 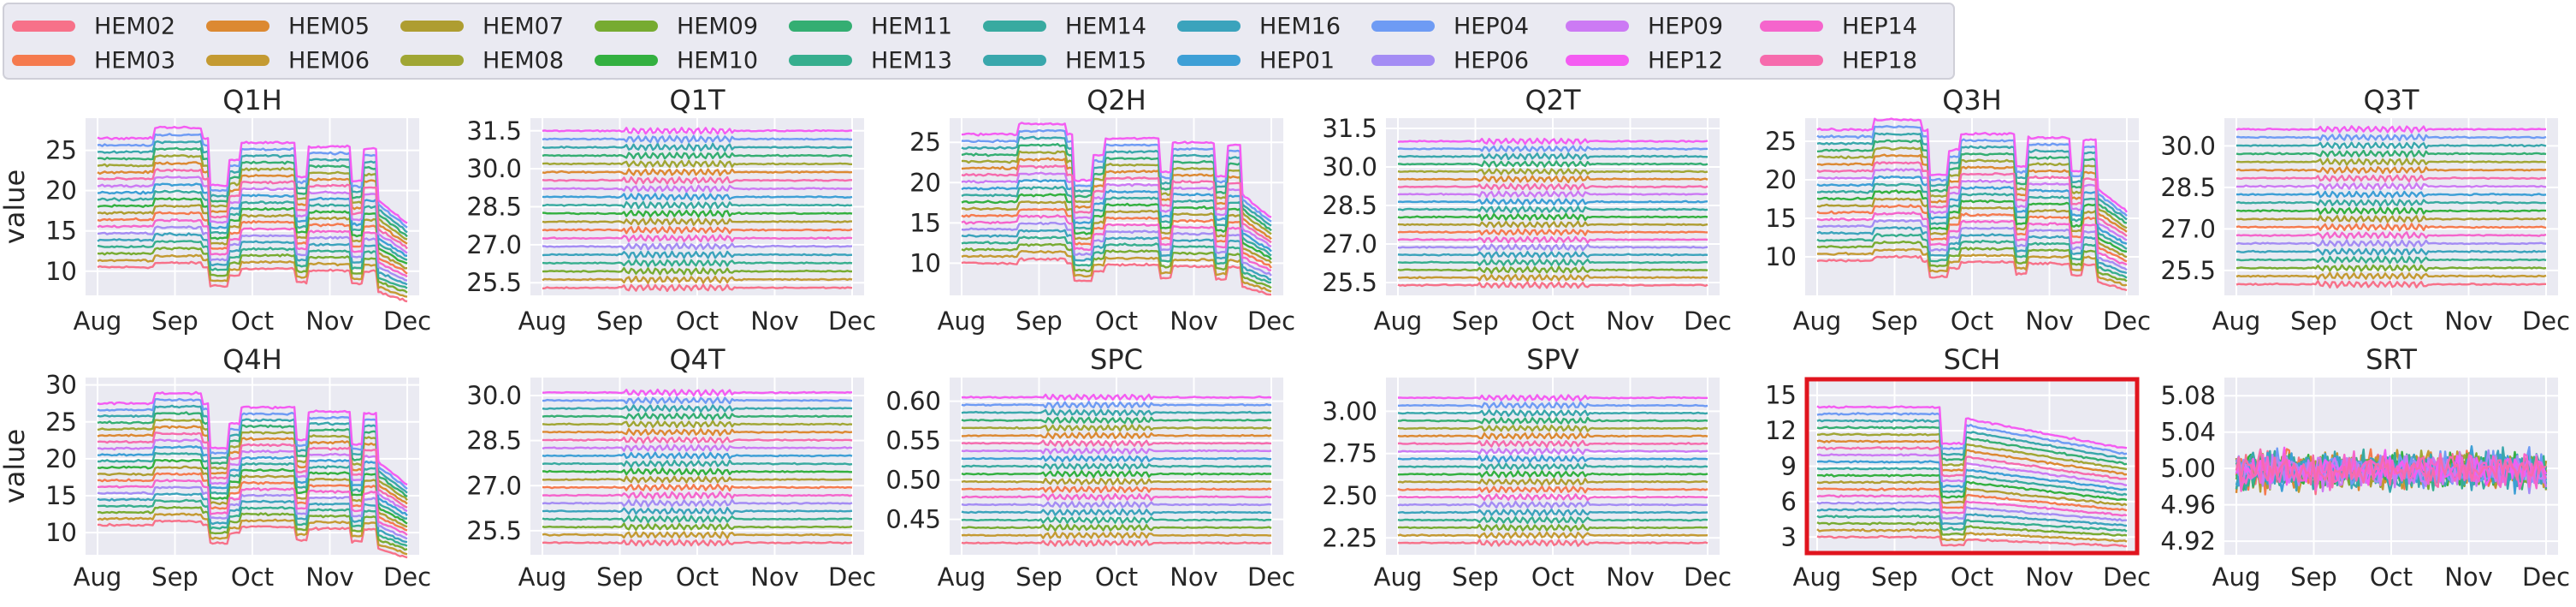 What do you see at coordinates (913, 401) in the screenshot?
I see `y-tick-label: 0.60` at bounding box center [913, 401].